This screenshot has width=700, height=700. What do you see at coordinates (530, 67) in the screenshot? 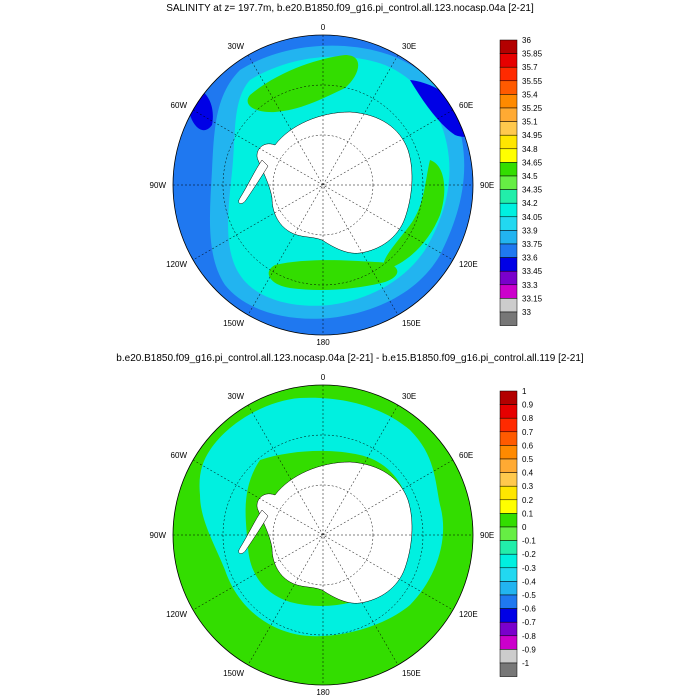
I see `colorbar-label: 35.7` at bounding box center [530, 67].